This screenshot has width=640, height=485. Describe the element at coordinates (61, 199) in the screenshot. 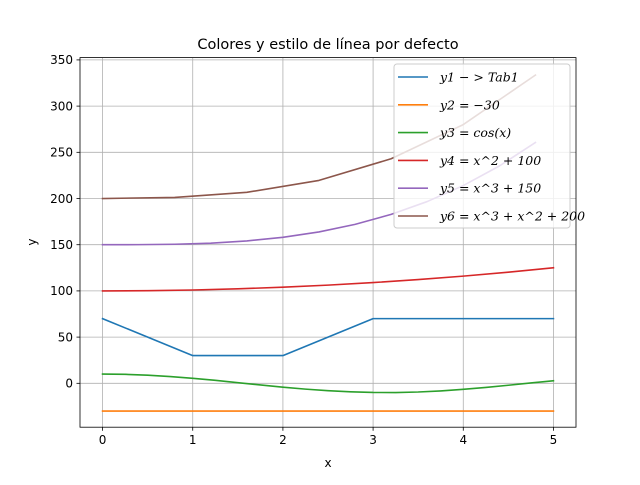

I see `y-tick-label: 200` at that location.